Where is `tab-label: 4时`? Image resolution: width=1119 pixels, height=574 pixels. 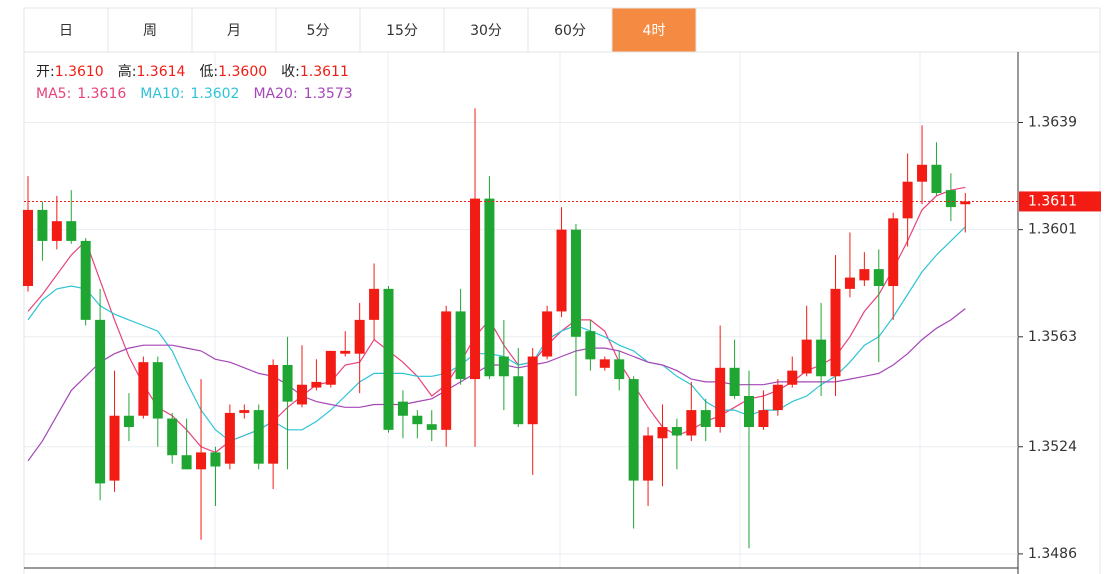
tab-label: 4时 is located at coordinates (654, 31).